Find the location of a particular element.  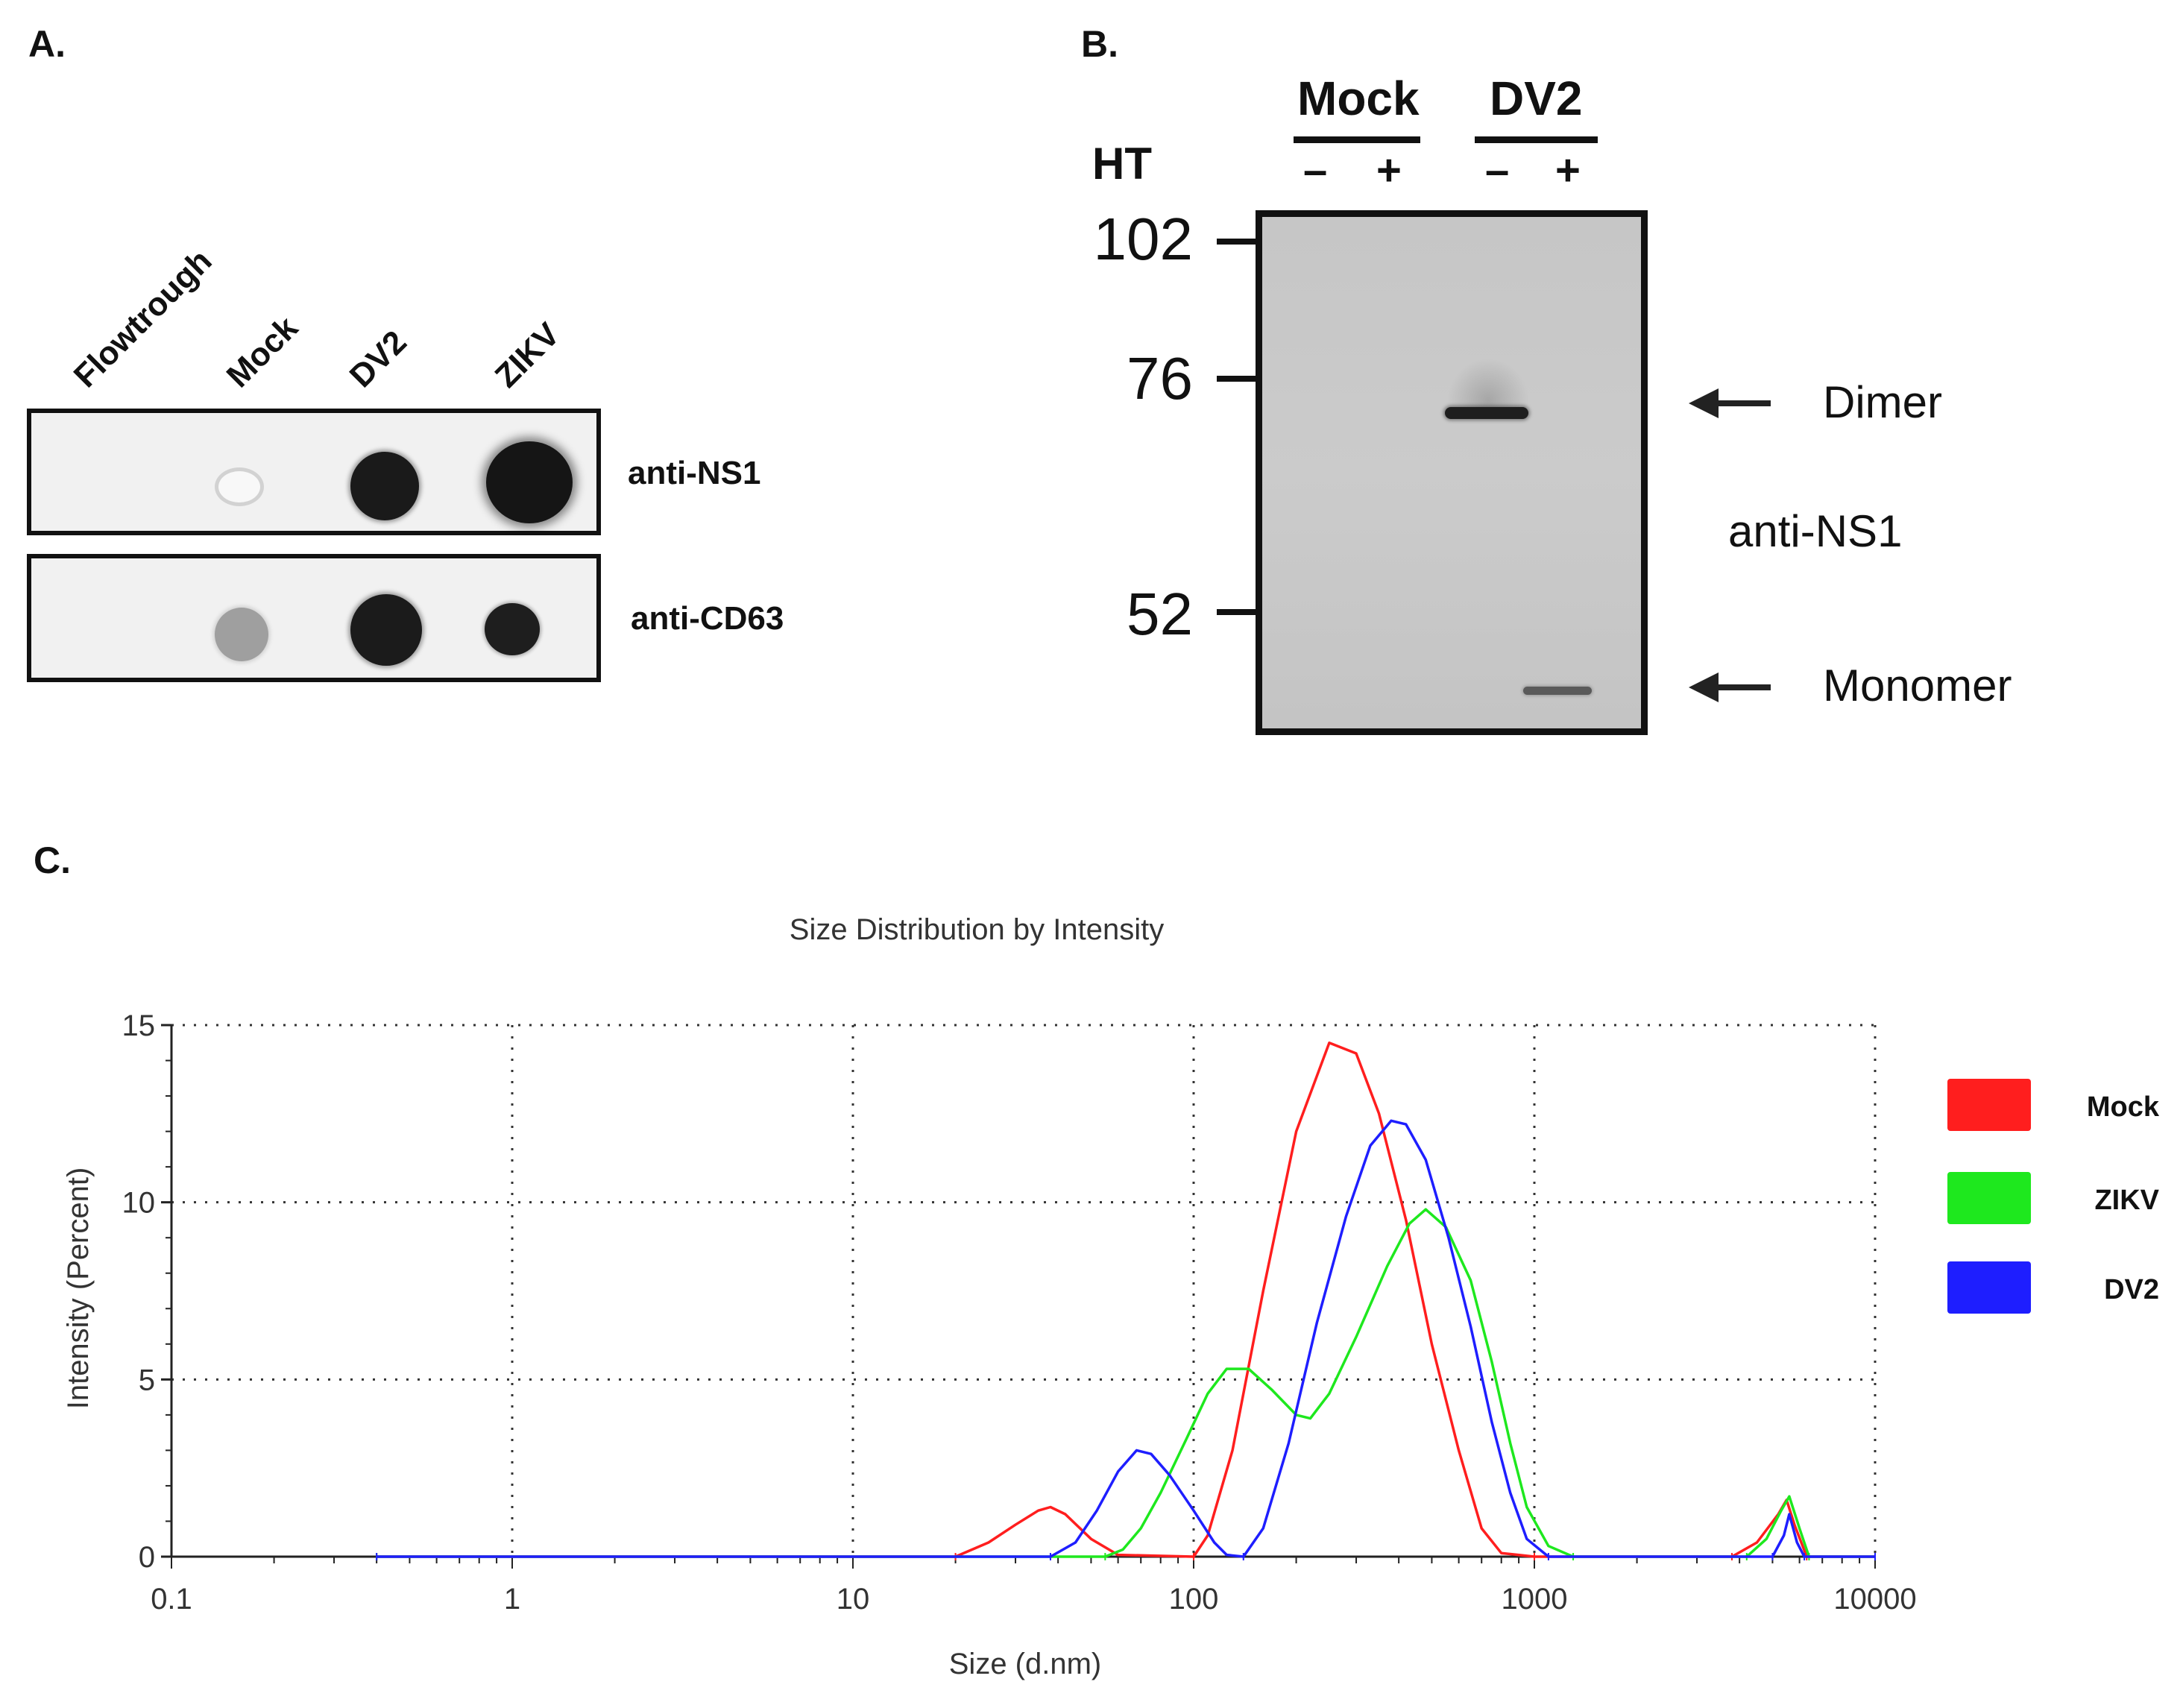

lane-sign-2: + is located at coordinates (1389, 170).